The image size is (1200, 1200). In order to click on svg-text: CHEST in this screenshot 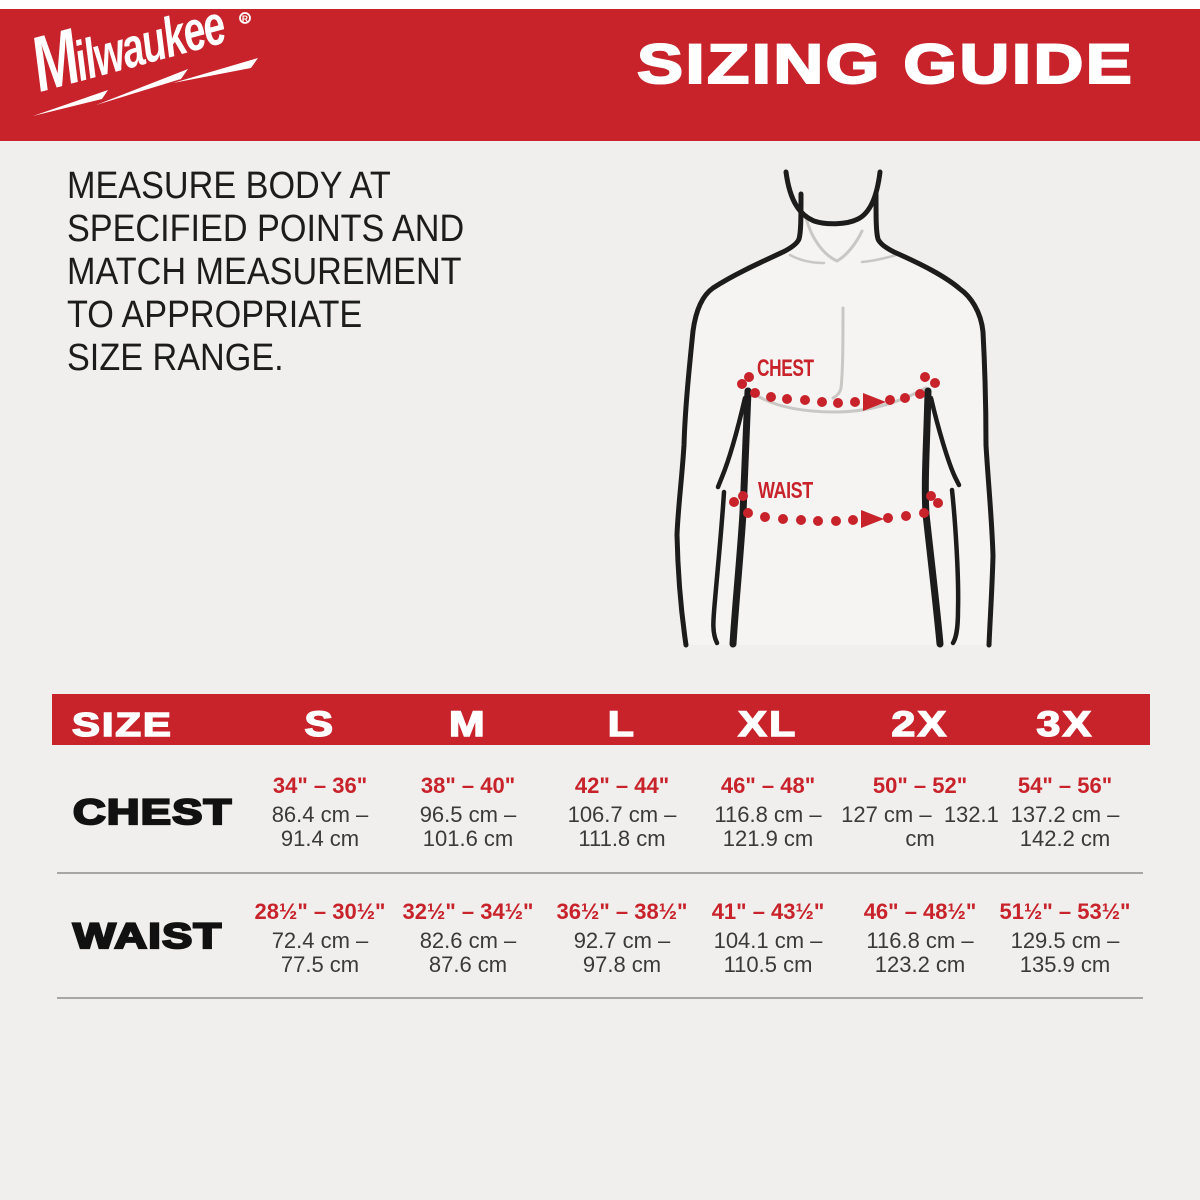, I will do `click(785, 368)`.